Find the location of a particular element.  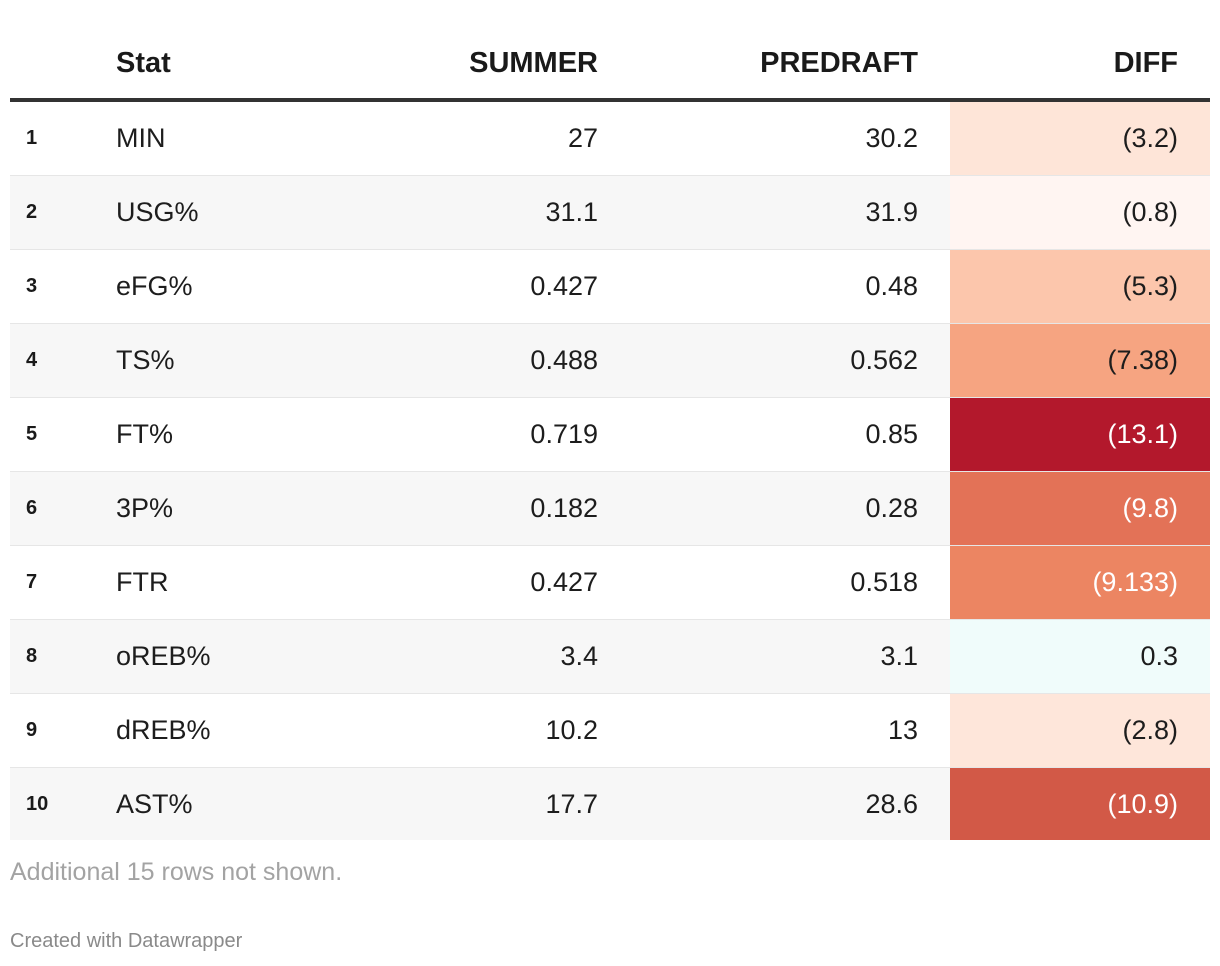

row-stat: USG% is located at coordinates (205, 212).